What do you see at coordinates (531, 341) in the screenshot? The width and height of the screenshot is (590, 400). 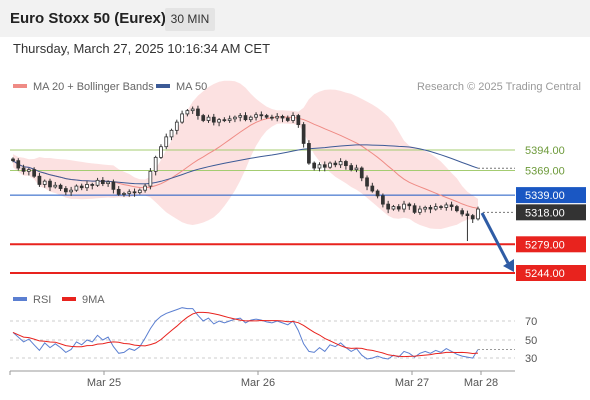 I see `rsi-level-label-50: 50` at bounding box center [531, 341].